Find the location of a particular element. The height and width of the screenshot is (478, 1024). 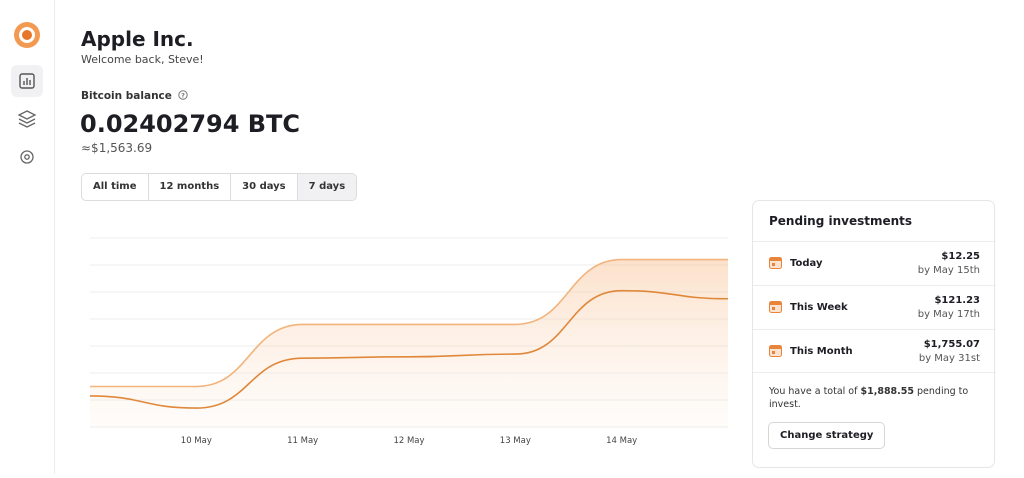

balance-label-text: Bitcoin balance is located at coordinates (126, 96).